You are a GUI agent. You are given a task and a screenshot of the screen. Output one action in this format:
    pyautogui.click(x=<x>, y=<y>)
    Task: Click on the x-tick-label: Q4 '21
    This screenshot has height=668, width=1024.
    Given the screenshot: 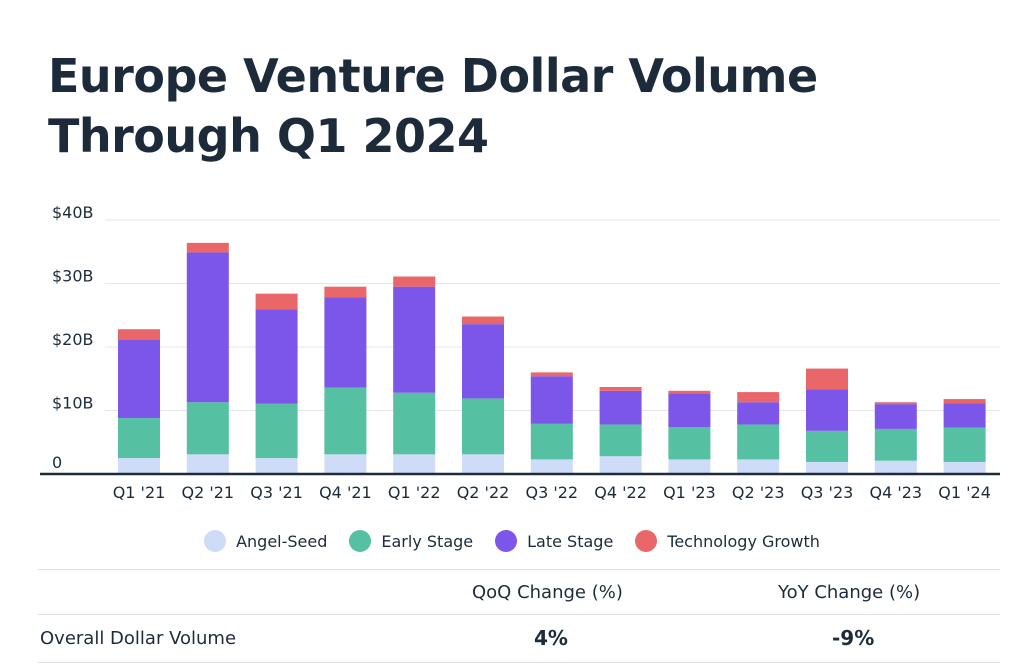 What is the action you would take?
    pyautogui.click(x=345, y=492)
    